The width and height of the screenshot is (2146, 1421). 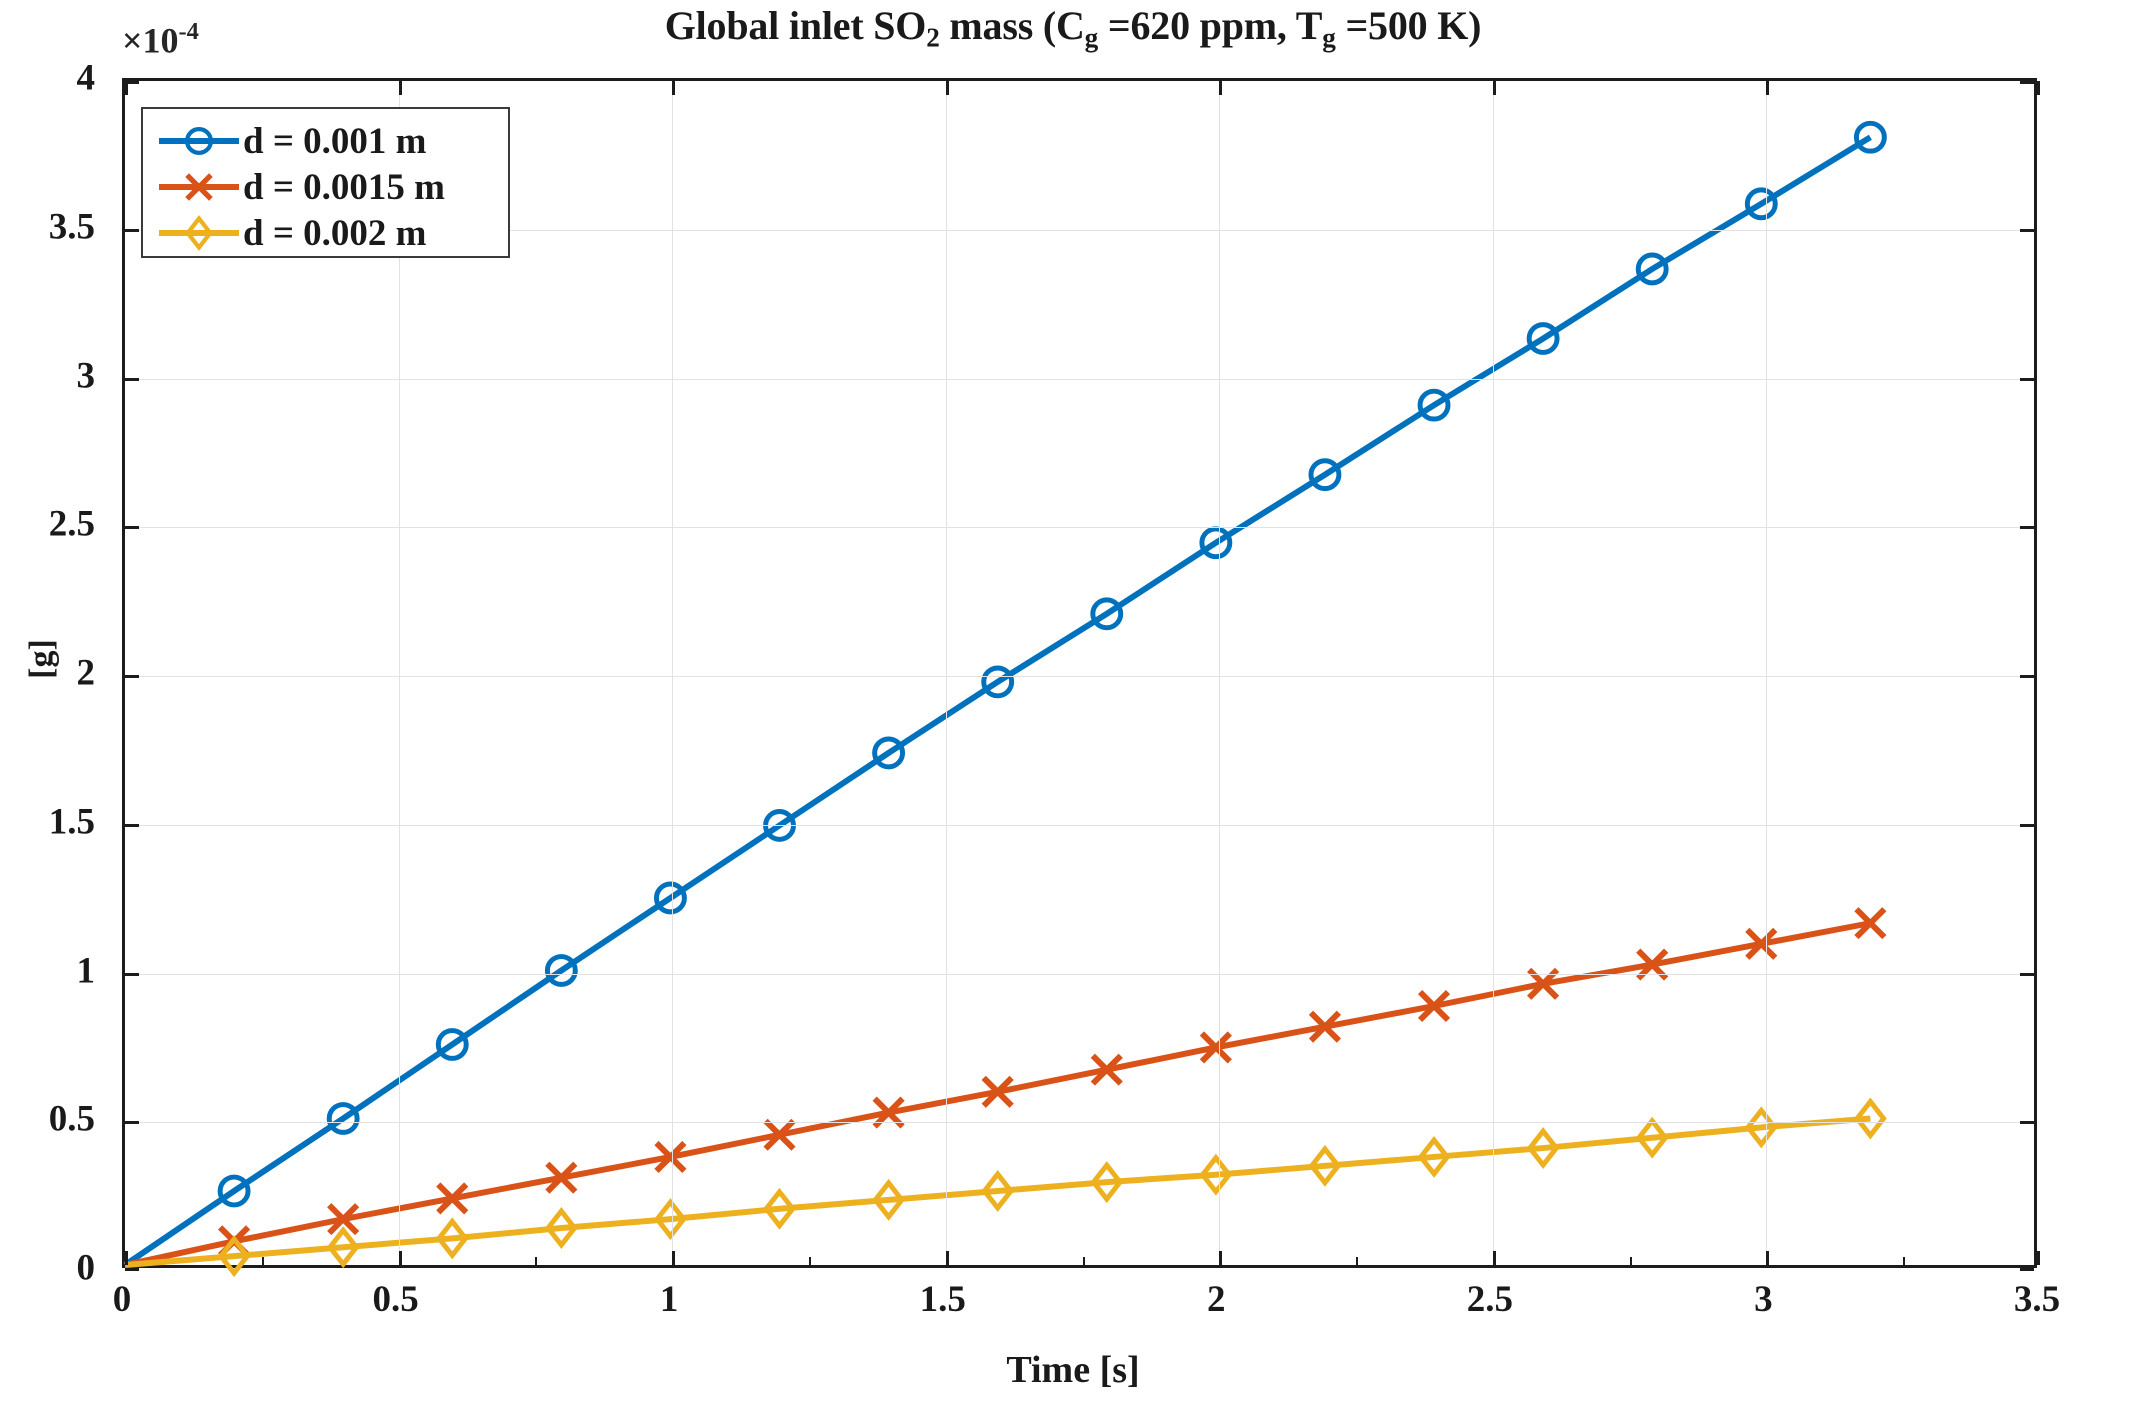 I want to click on x-tick-label: 2.5, so click(x=1489, y=1299).